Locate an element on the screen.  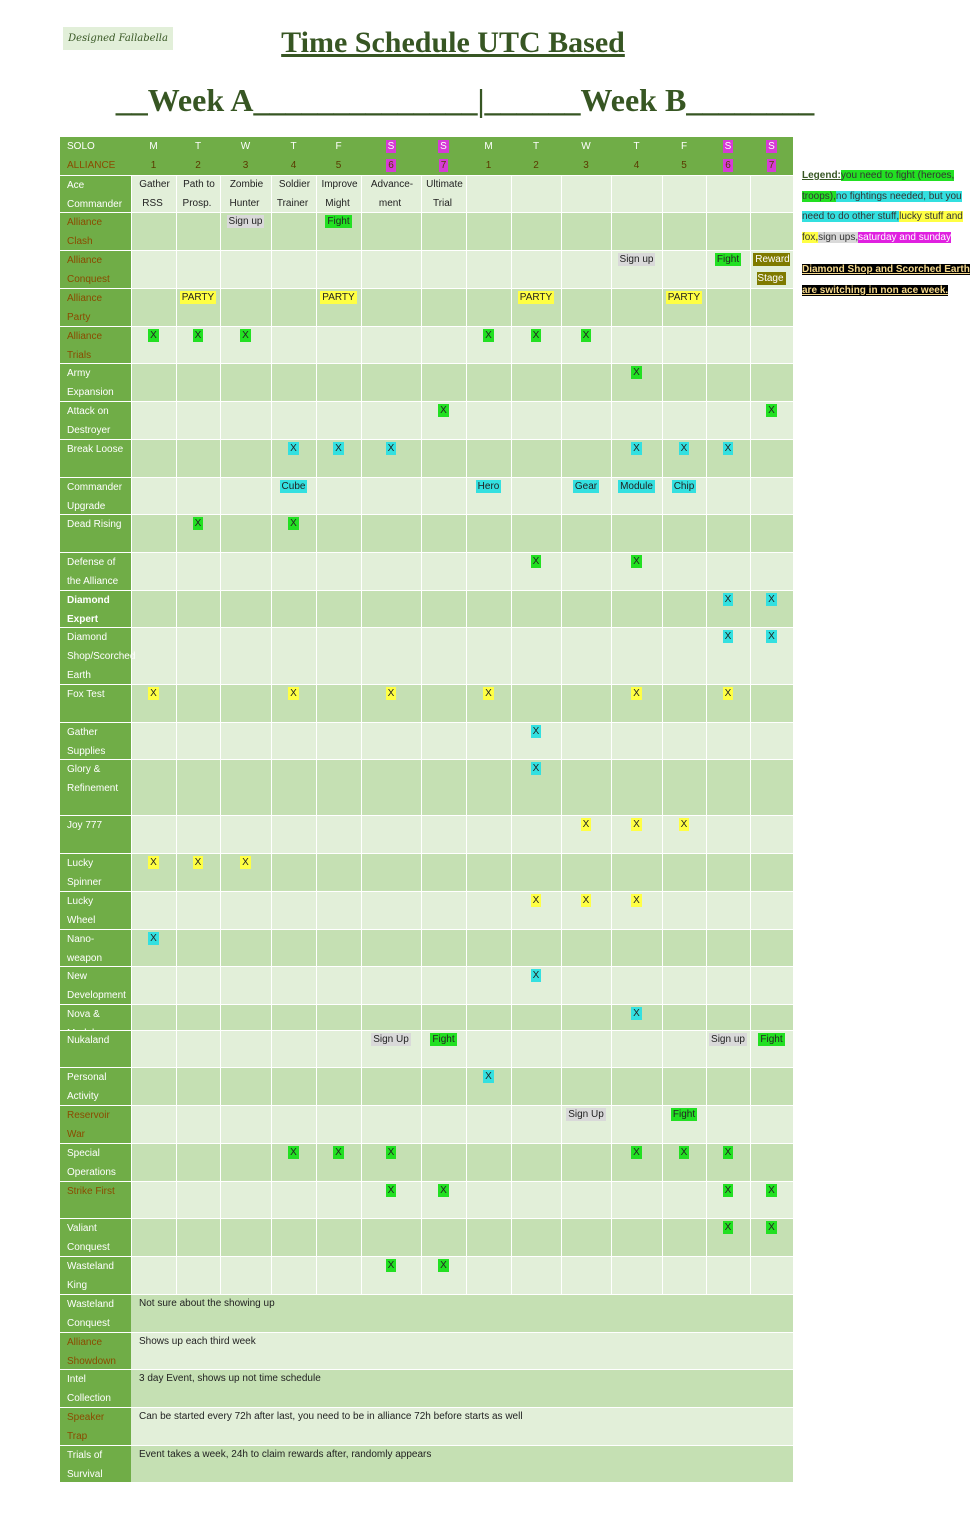
day-number-cell: 5 is located at coordinates (684, 165).